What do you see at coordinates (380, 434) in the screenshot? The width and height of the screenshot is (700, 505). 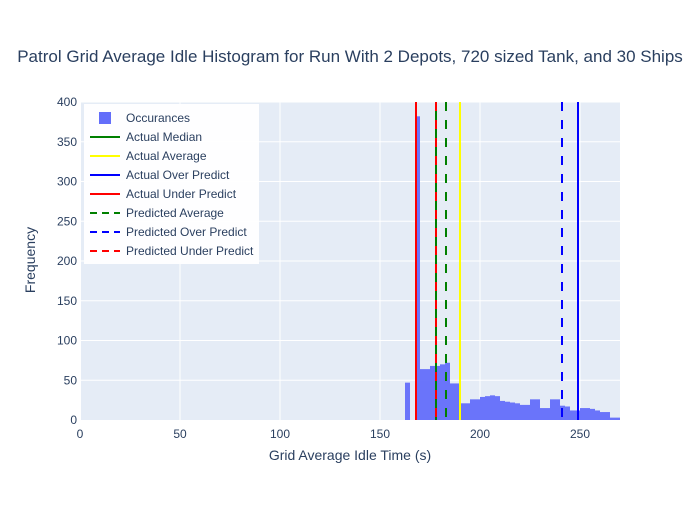 I see `x-tick-label: 150` at bounding box center [380, 434].